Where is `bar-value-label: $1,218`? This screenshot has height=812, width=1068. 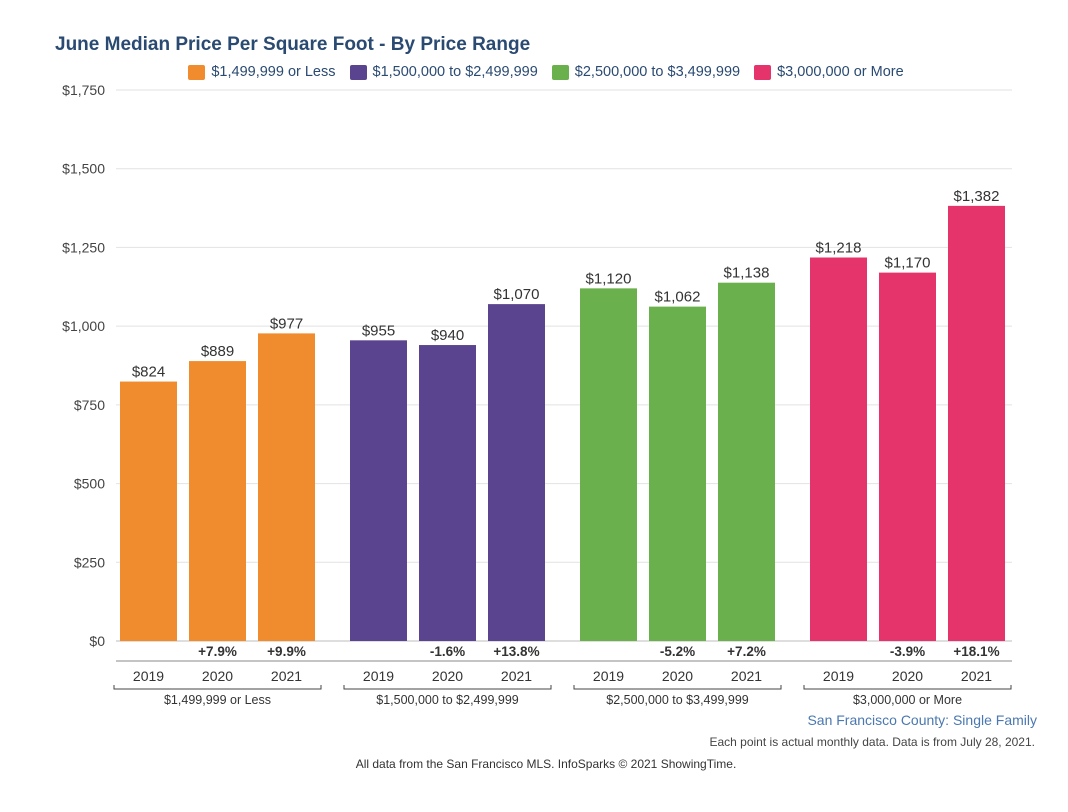 bar-value-label: $1,218 is located at coordinates (839, 248).